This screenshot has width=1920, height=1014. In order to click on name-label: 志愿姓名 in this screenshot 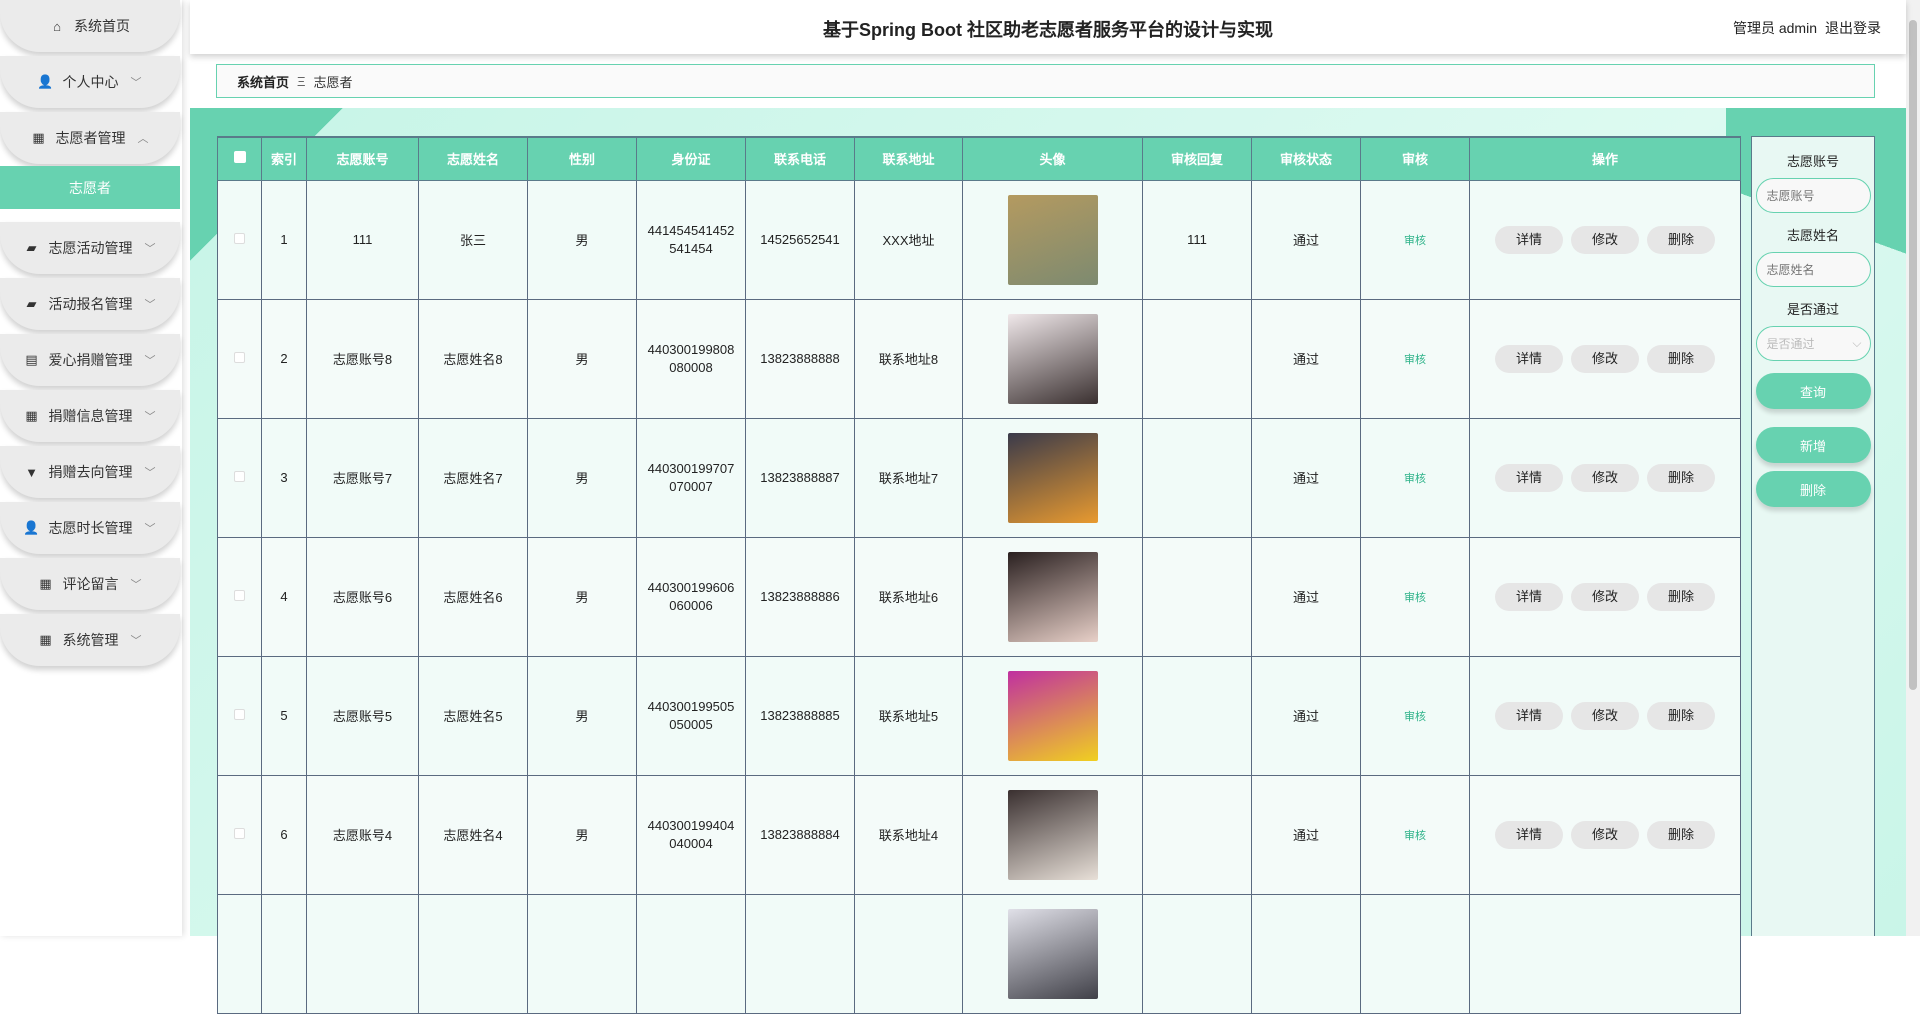, I will do `click(1812, 235)`.